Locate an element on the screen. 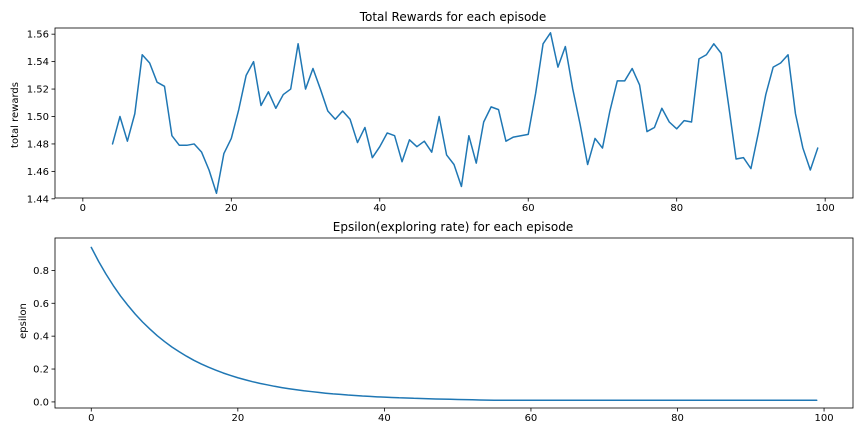 This screenshot has width=864, height=436. epsilon-x-tick-label: 60 is located at coordinates (531, 418).